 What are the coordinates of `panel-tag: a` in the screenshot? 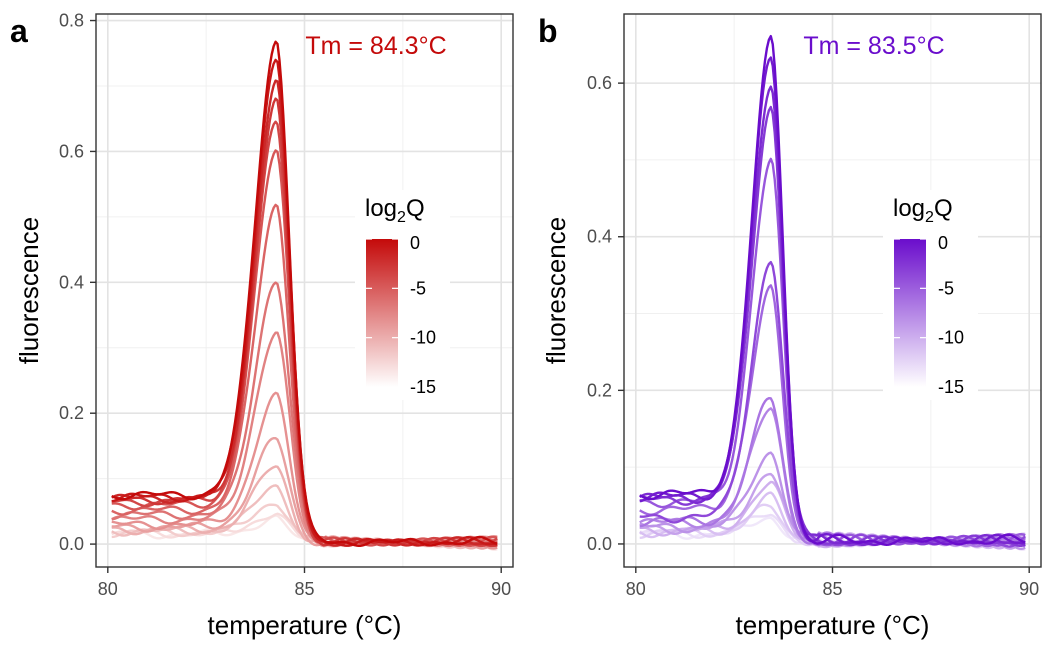 It's located at (19, 31).